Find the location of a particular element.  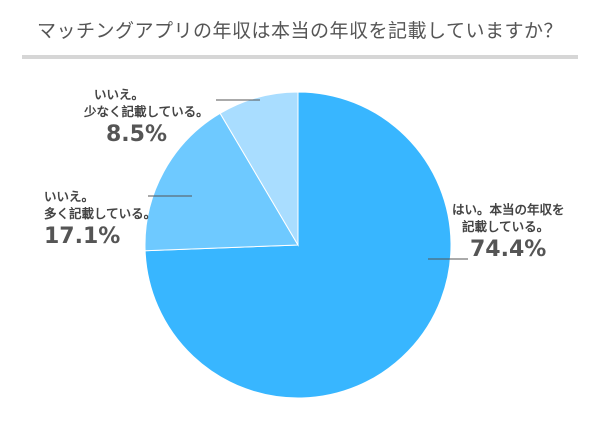

slice-label-line2: 多く記載している。 is located at coordinates (100, 213).